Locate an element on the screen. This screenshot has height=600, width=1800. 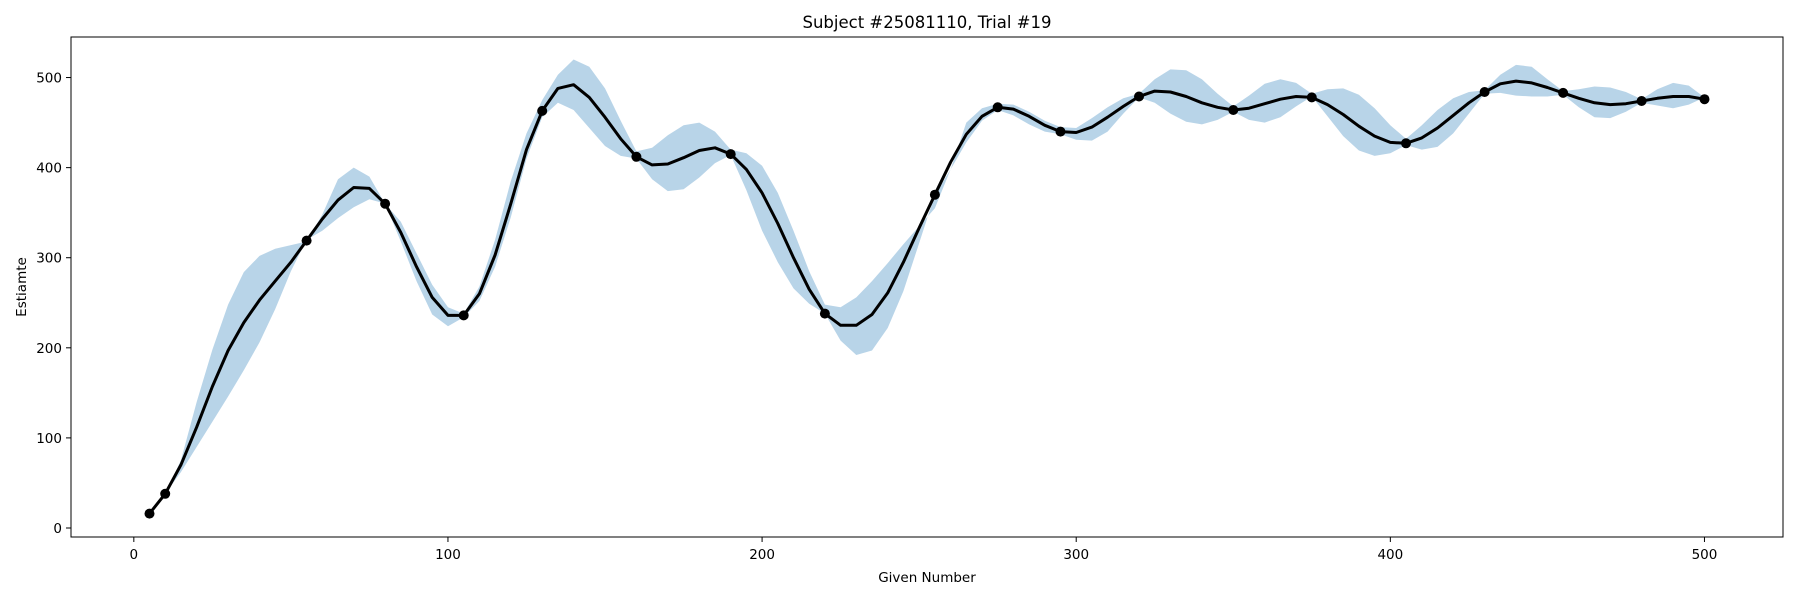
x-axis-label: Given Number is located at coordinates (927, 578).